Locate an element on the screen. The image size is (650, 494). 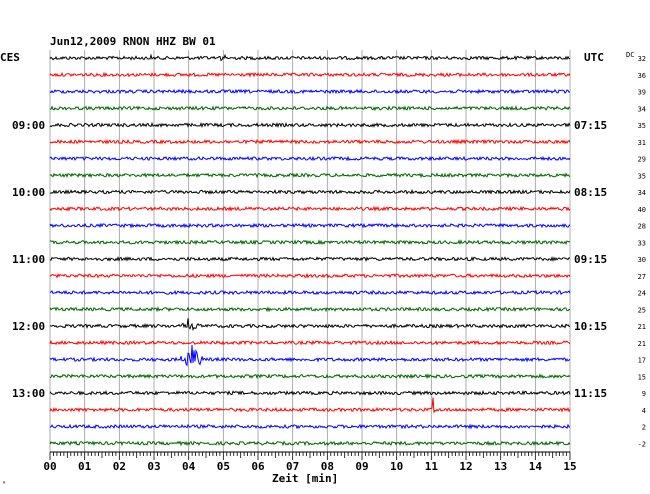
dc-value-label: 31 is located at coordinates (642, 143).